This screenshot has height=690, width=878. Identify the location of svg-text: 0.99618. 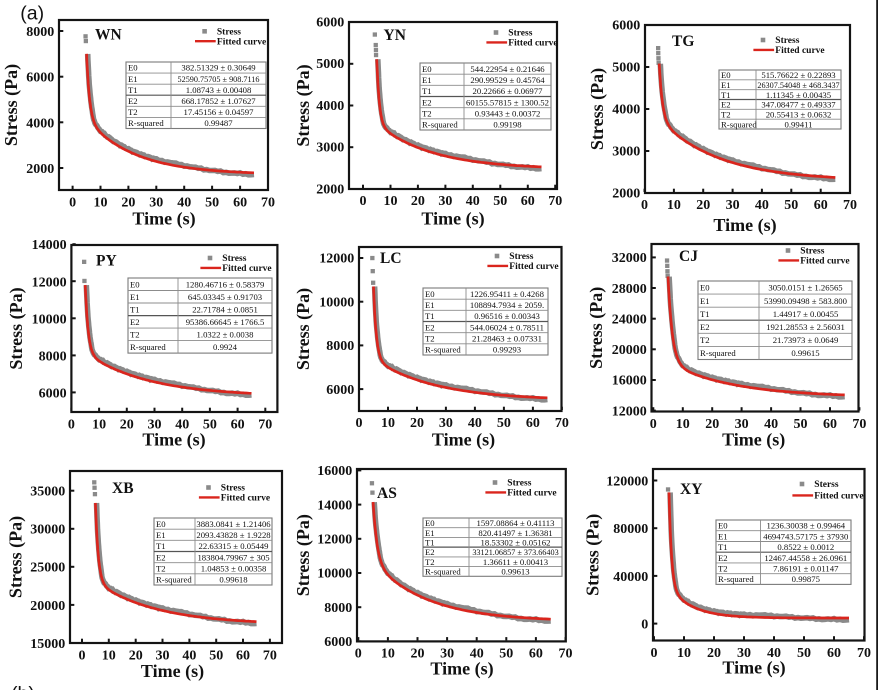
(233, 580).